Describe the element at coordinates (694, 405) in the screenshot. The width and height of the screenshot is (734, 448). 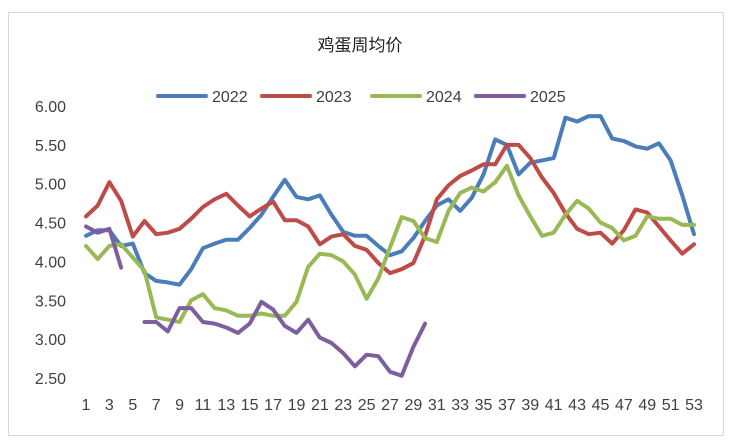
I see `x-tick-label: 53` at that location.